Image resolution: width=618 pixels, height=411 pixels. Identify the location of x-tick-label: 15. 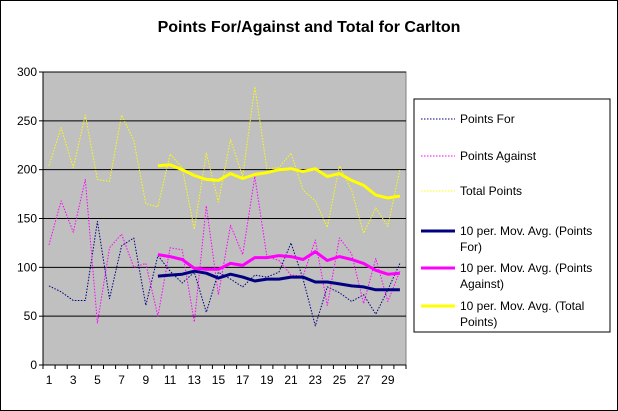
(219, 380).